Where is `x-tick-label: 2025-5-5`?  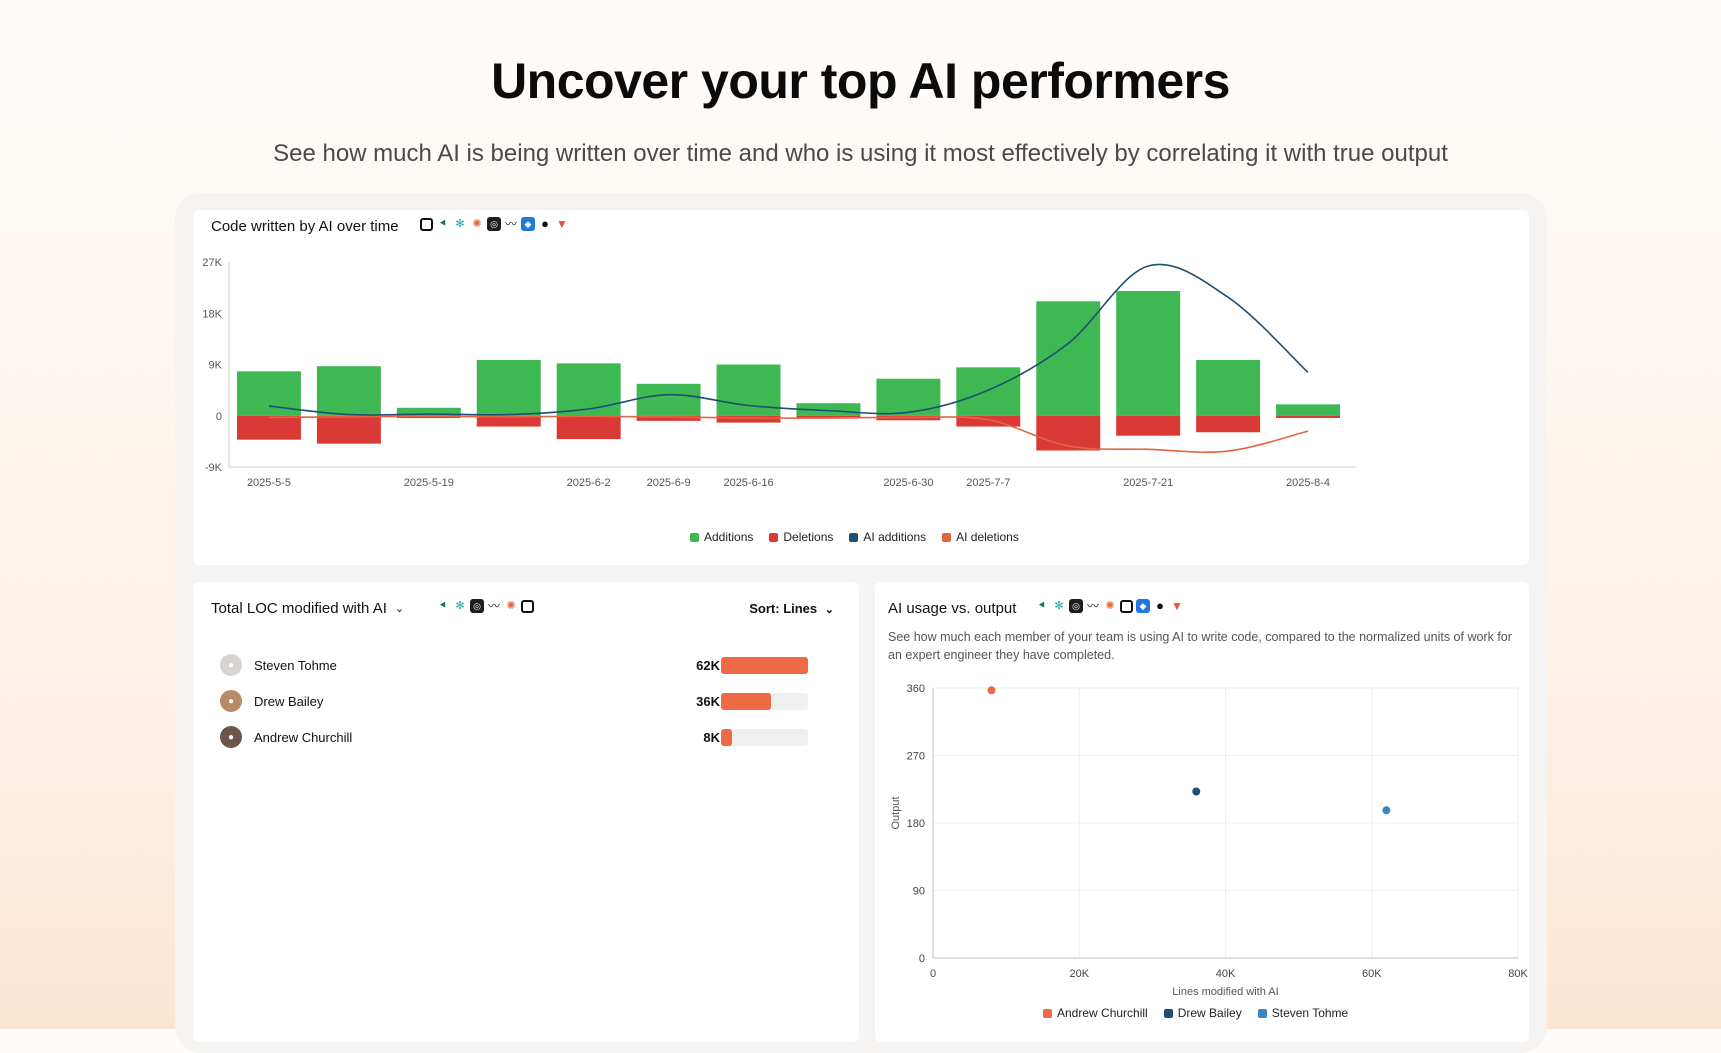
x-tick-label: 2025-5-5 is located at coordinates (269, 483).